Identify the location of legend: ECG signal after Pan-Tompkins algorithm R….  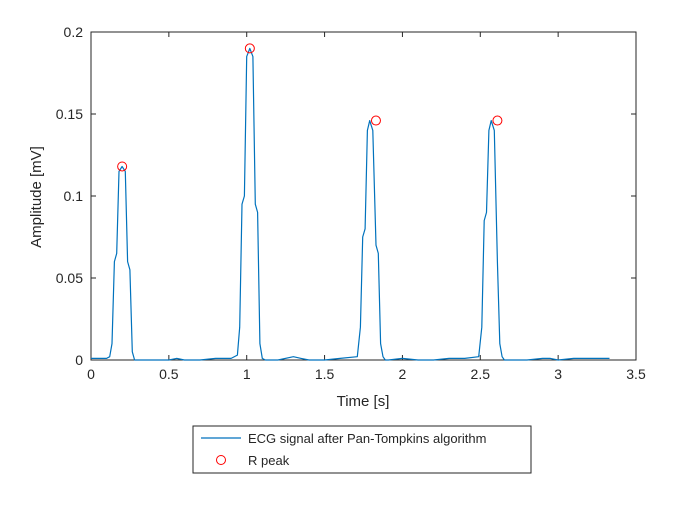
(362, 449).